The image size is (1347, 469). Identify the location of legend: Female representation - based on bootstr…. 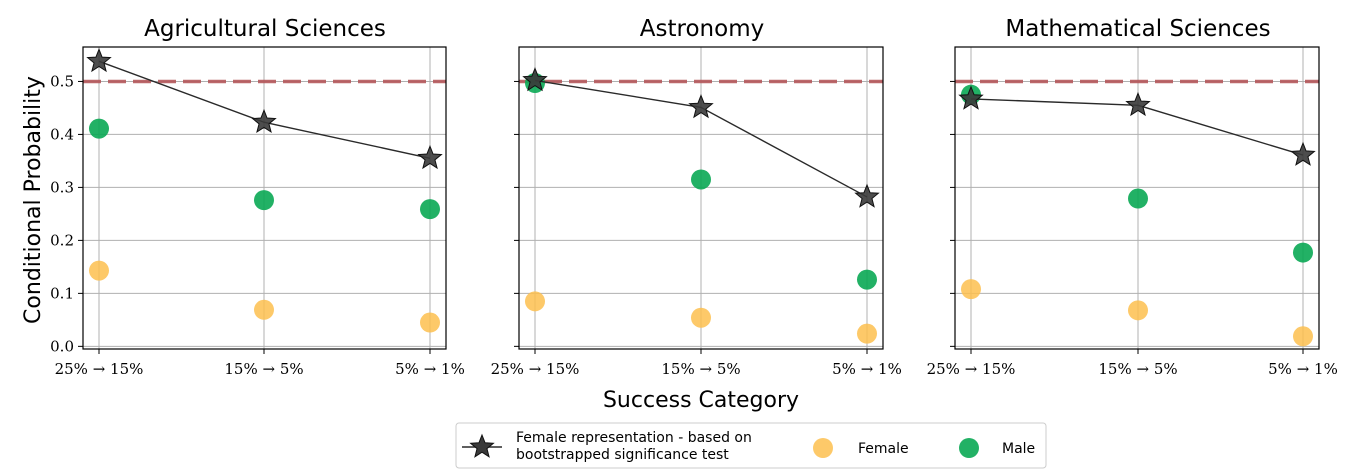
(751, 445).